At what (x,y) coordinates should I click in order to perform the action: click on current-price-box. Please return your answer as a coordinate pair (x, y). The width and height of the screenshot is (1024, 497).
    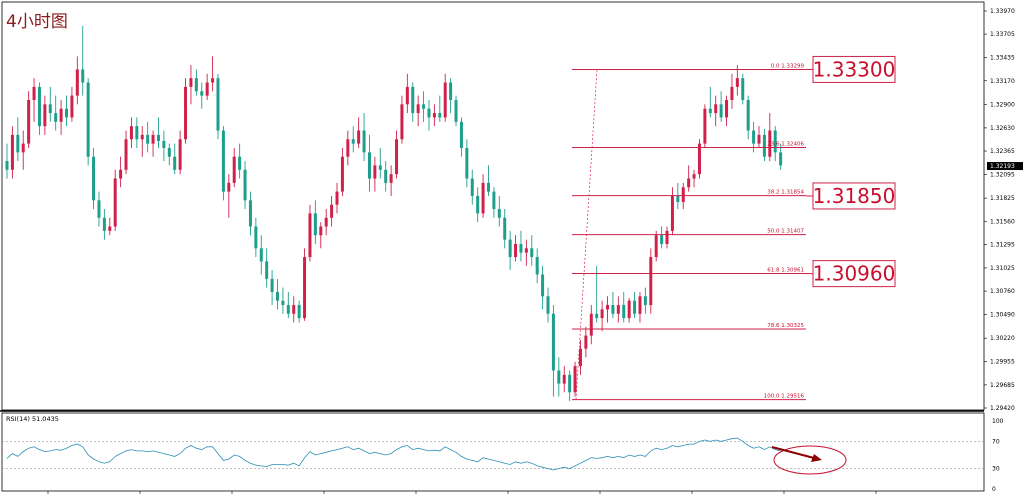
    Looking at the image, I should click on (1005, 166).